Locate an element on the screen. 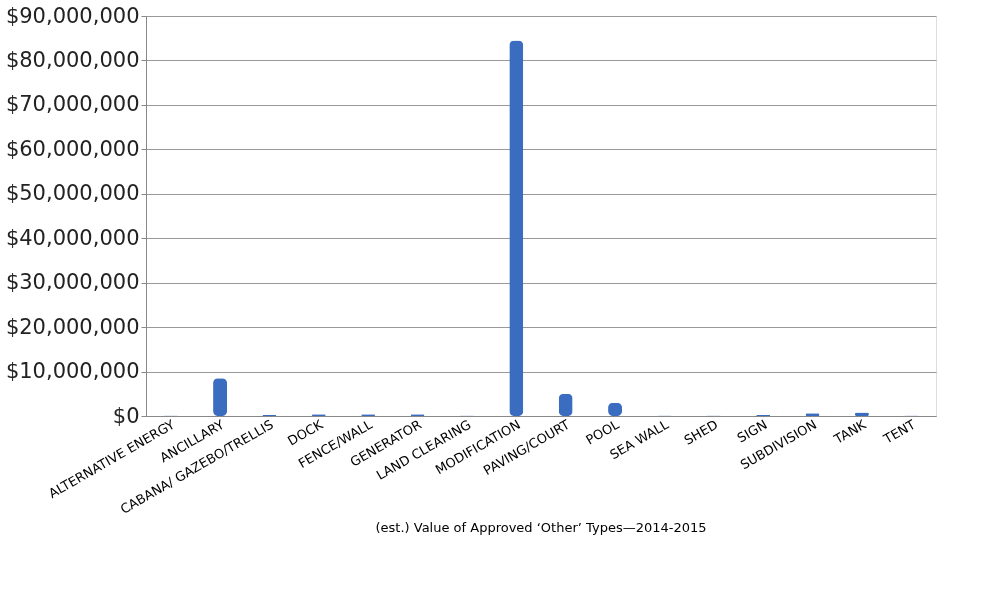  y-tick-label: $90,000,000 is located at coordinates (72, 15).